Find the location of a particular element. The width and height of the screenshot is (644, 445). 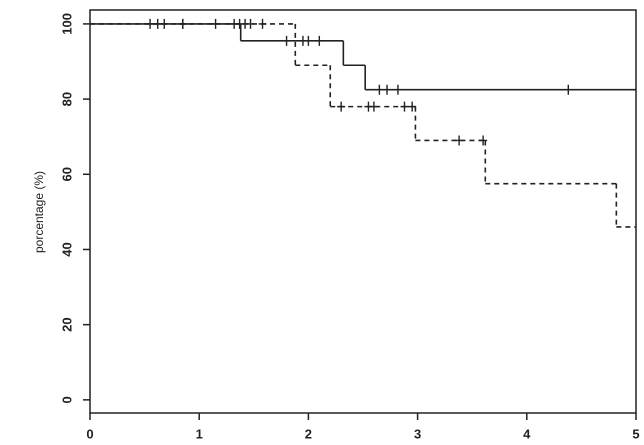

x-tick-label: 0 is located at coordinates (89, 433).